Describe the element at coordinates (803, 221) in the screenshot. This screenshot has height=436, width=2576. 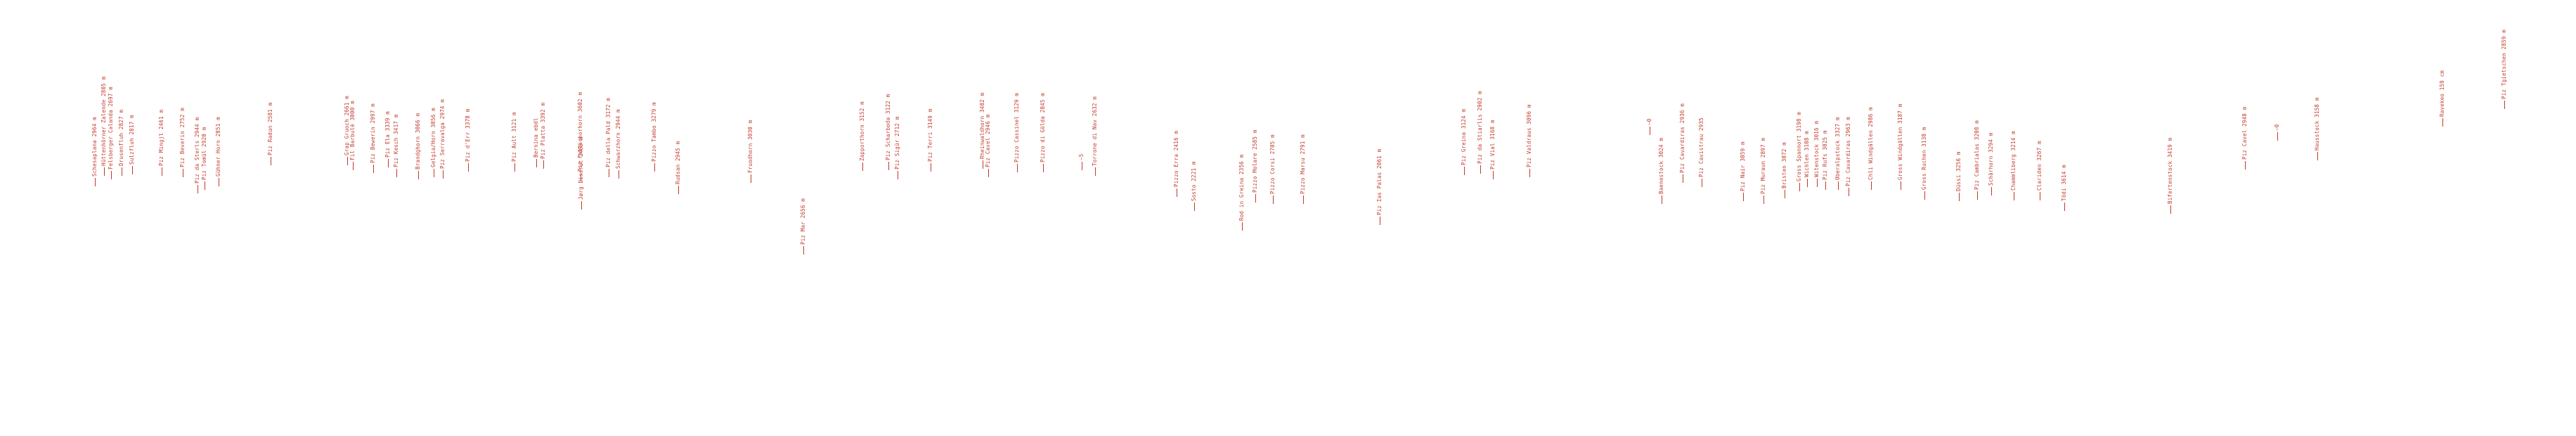
I see `peak-name: Piz Mar 2656 m` at that location.